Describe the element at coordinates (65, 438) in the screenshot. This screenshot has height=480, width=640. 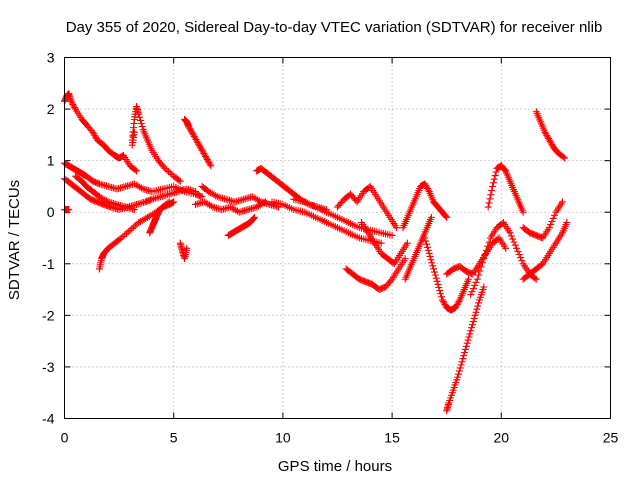
I see `x-tick-label: 0` at that location.